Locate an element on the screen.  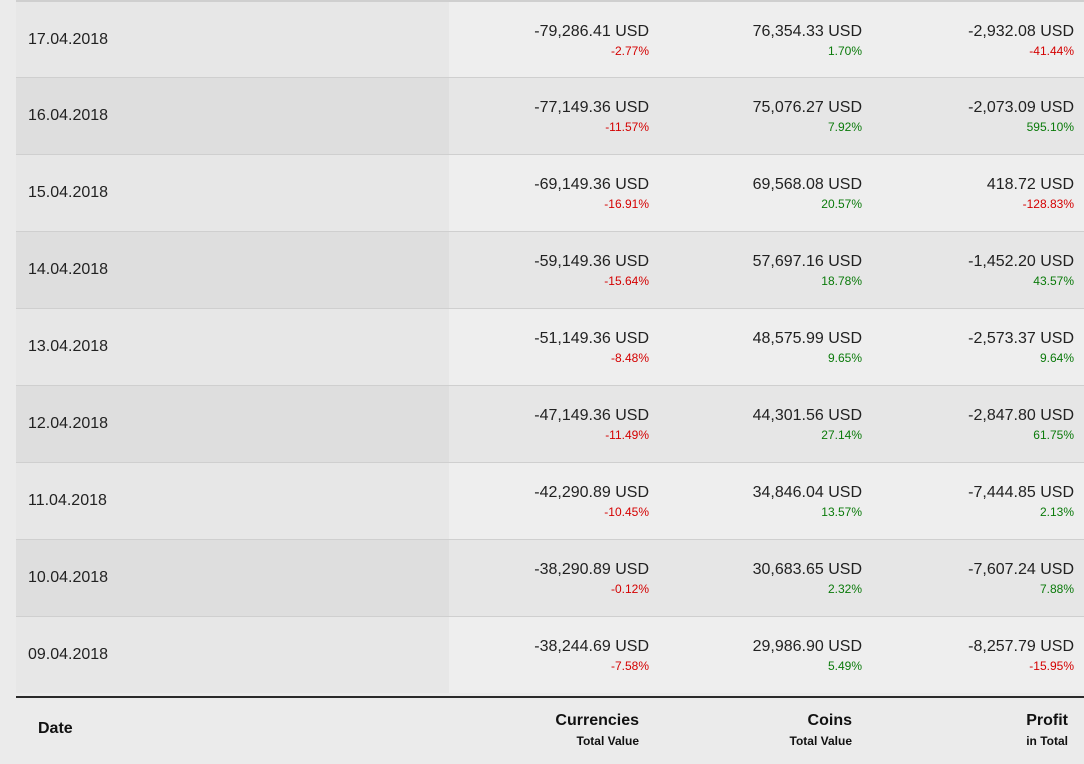
coins-change: 7.92% is located at coordinates (844, 127).